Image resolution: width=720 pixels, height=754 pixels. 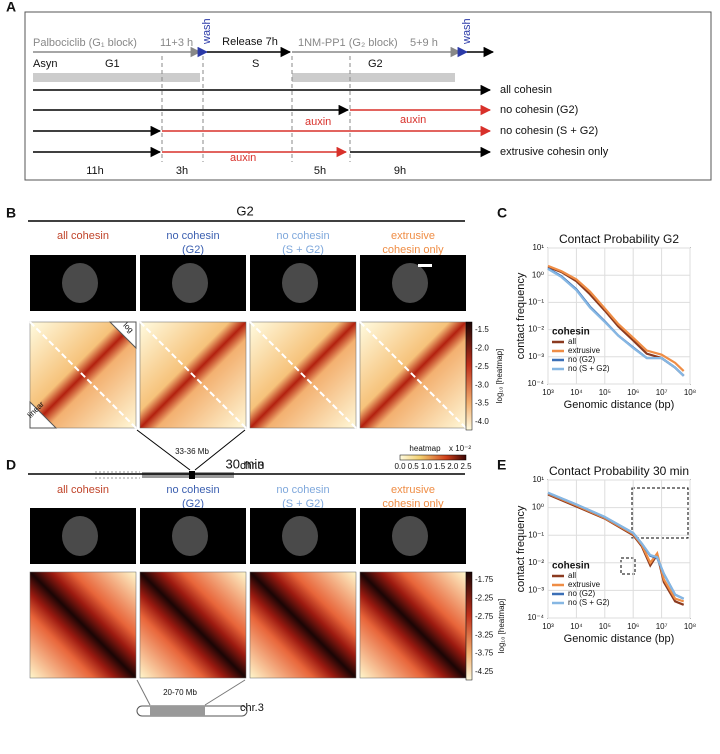 What do you see at coordinates (539, 110) in the screenshot?
I see `condition-label: no cohesin (G2)` at bounding box center [539, 110].